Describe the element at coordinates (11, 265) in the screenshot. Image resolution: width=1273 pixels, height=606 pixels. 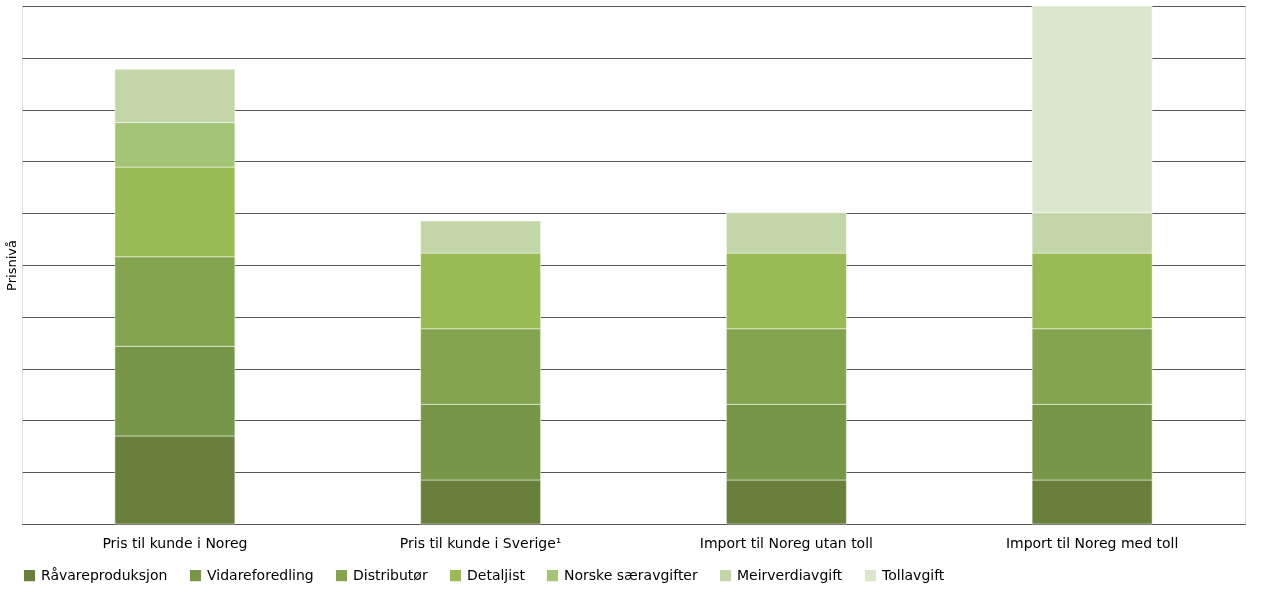
I see `y-axis-title: Prisnivå` at that location.